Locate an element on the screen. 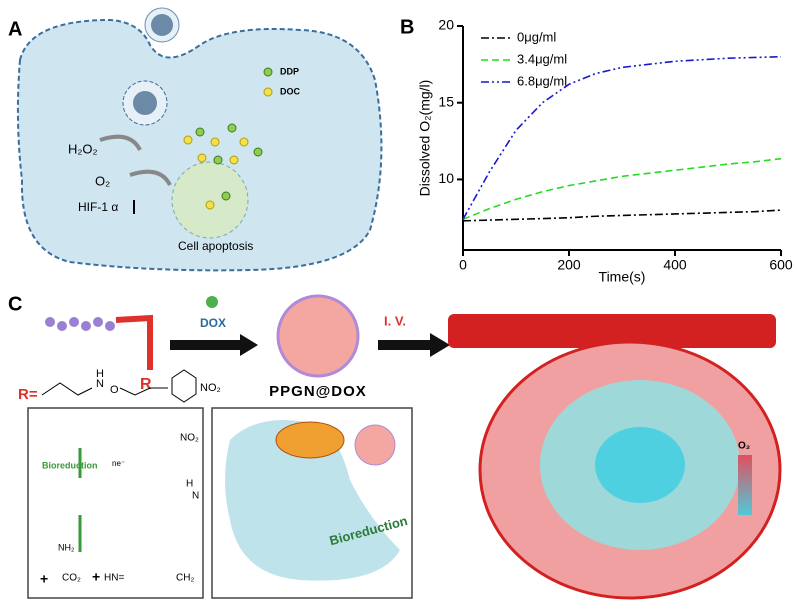 Image resolution: width=797 pixels, height=614 pixels. panel-label: A is located at coordinates (15, 29).